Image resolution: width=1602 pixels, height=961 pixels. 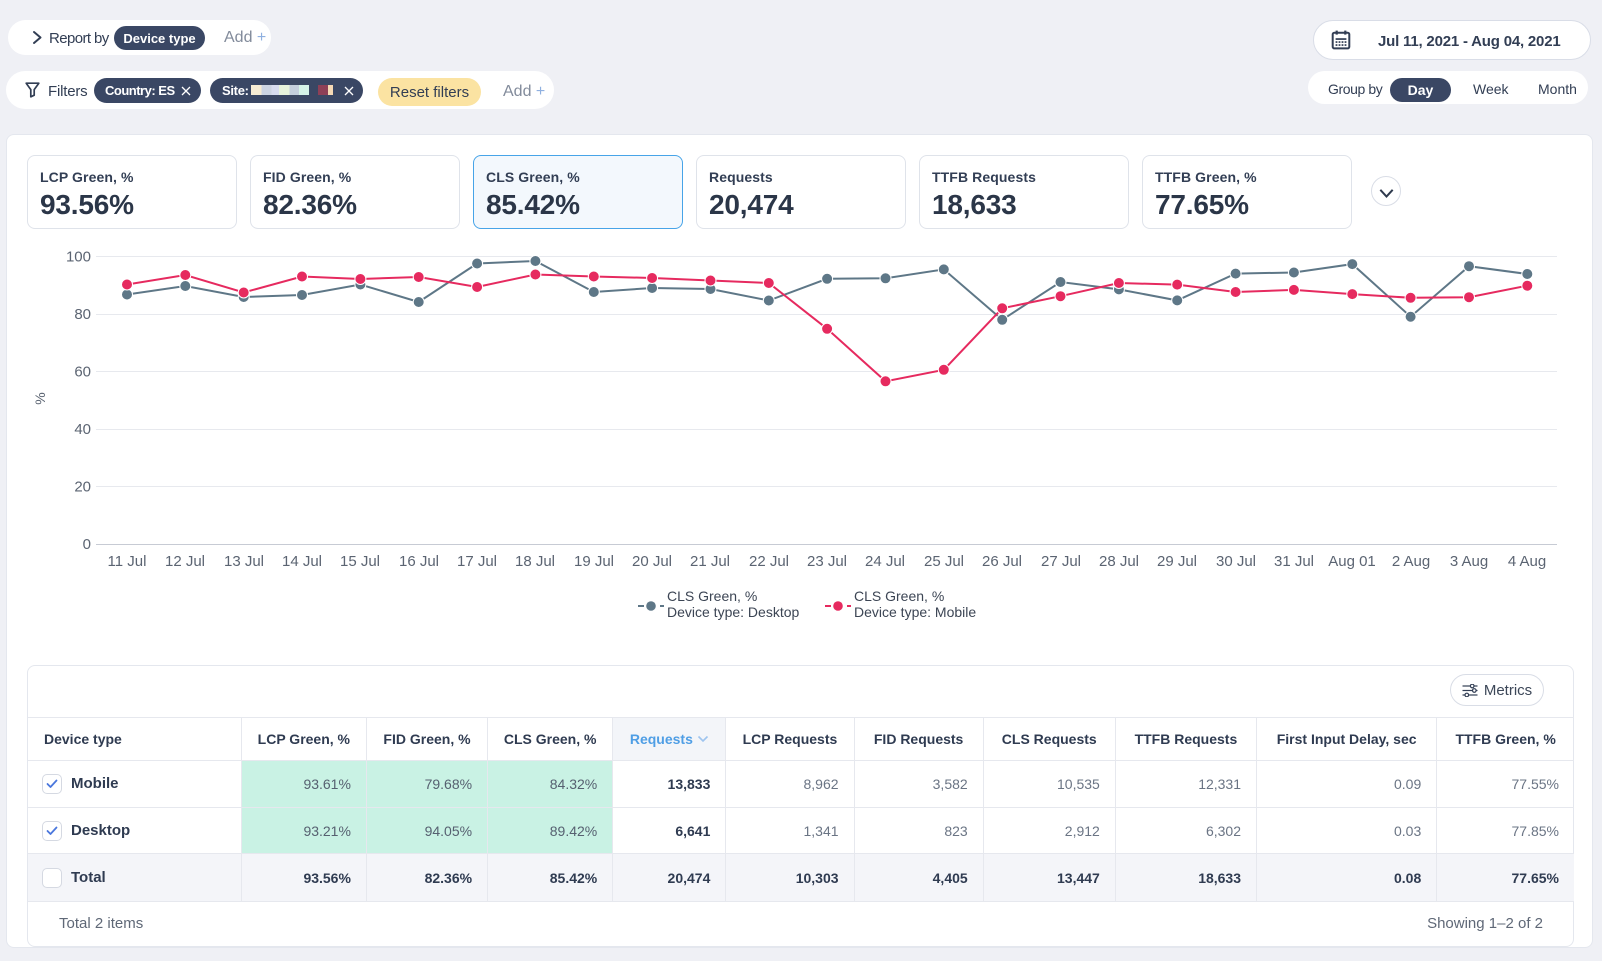 I want to click on svg-text: 20, so click(x=82, y=487).